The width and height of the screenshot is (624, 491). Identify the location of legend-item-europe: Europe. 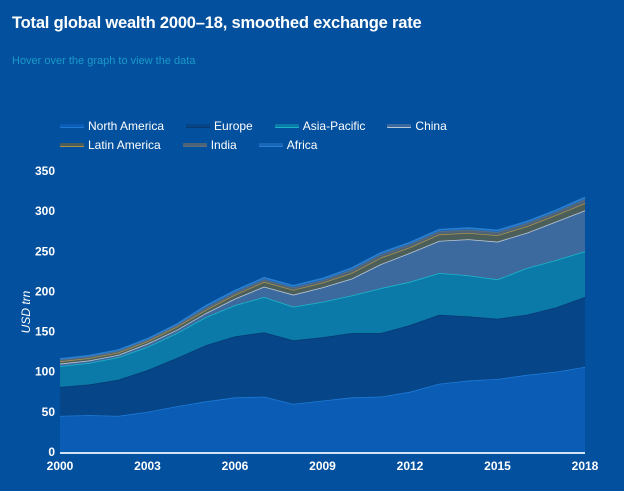
(219, 125).